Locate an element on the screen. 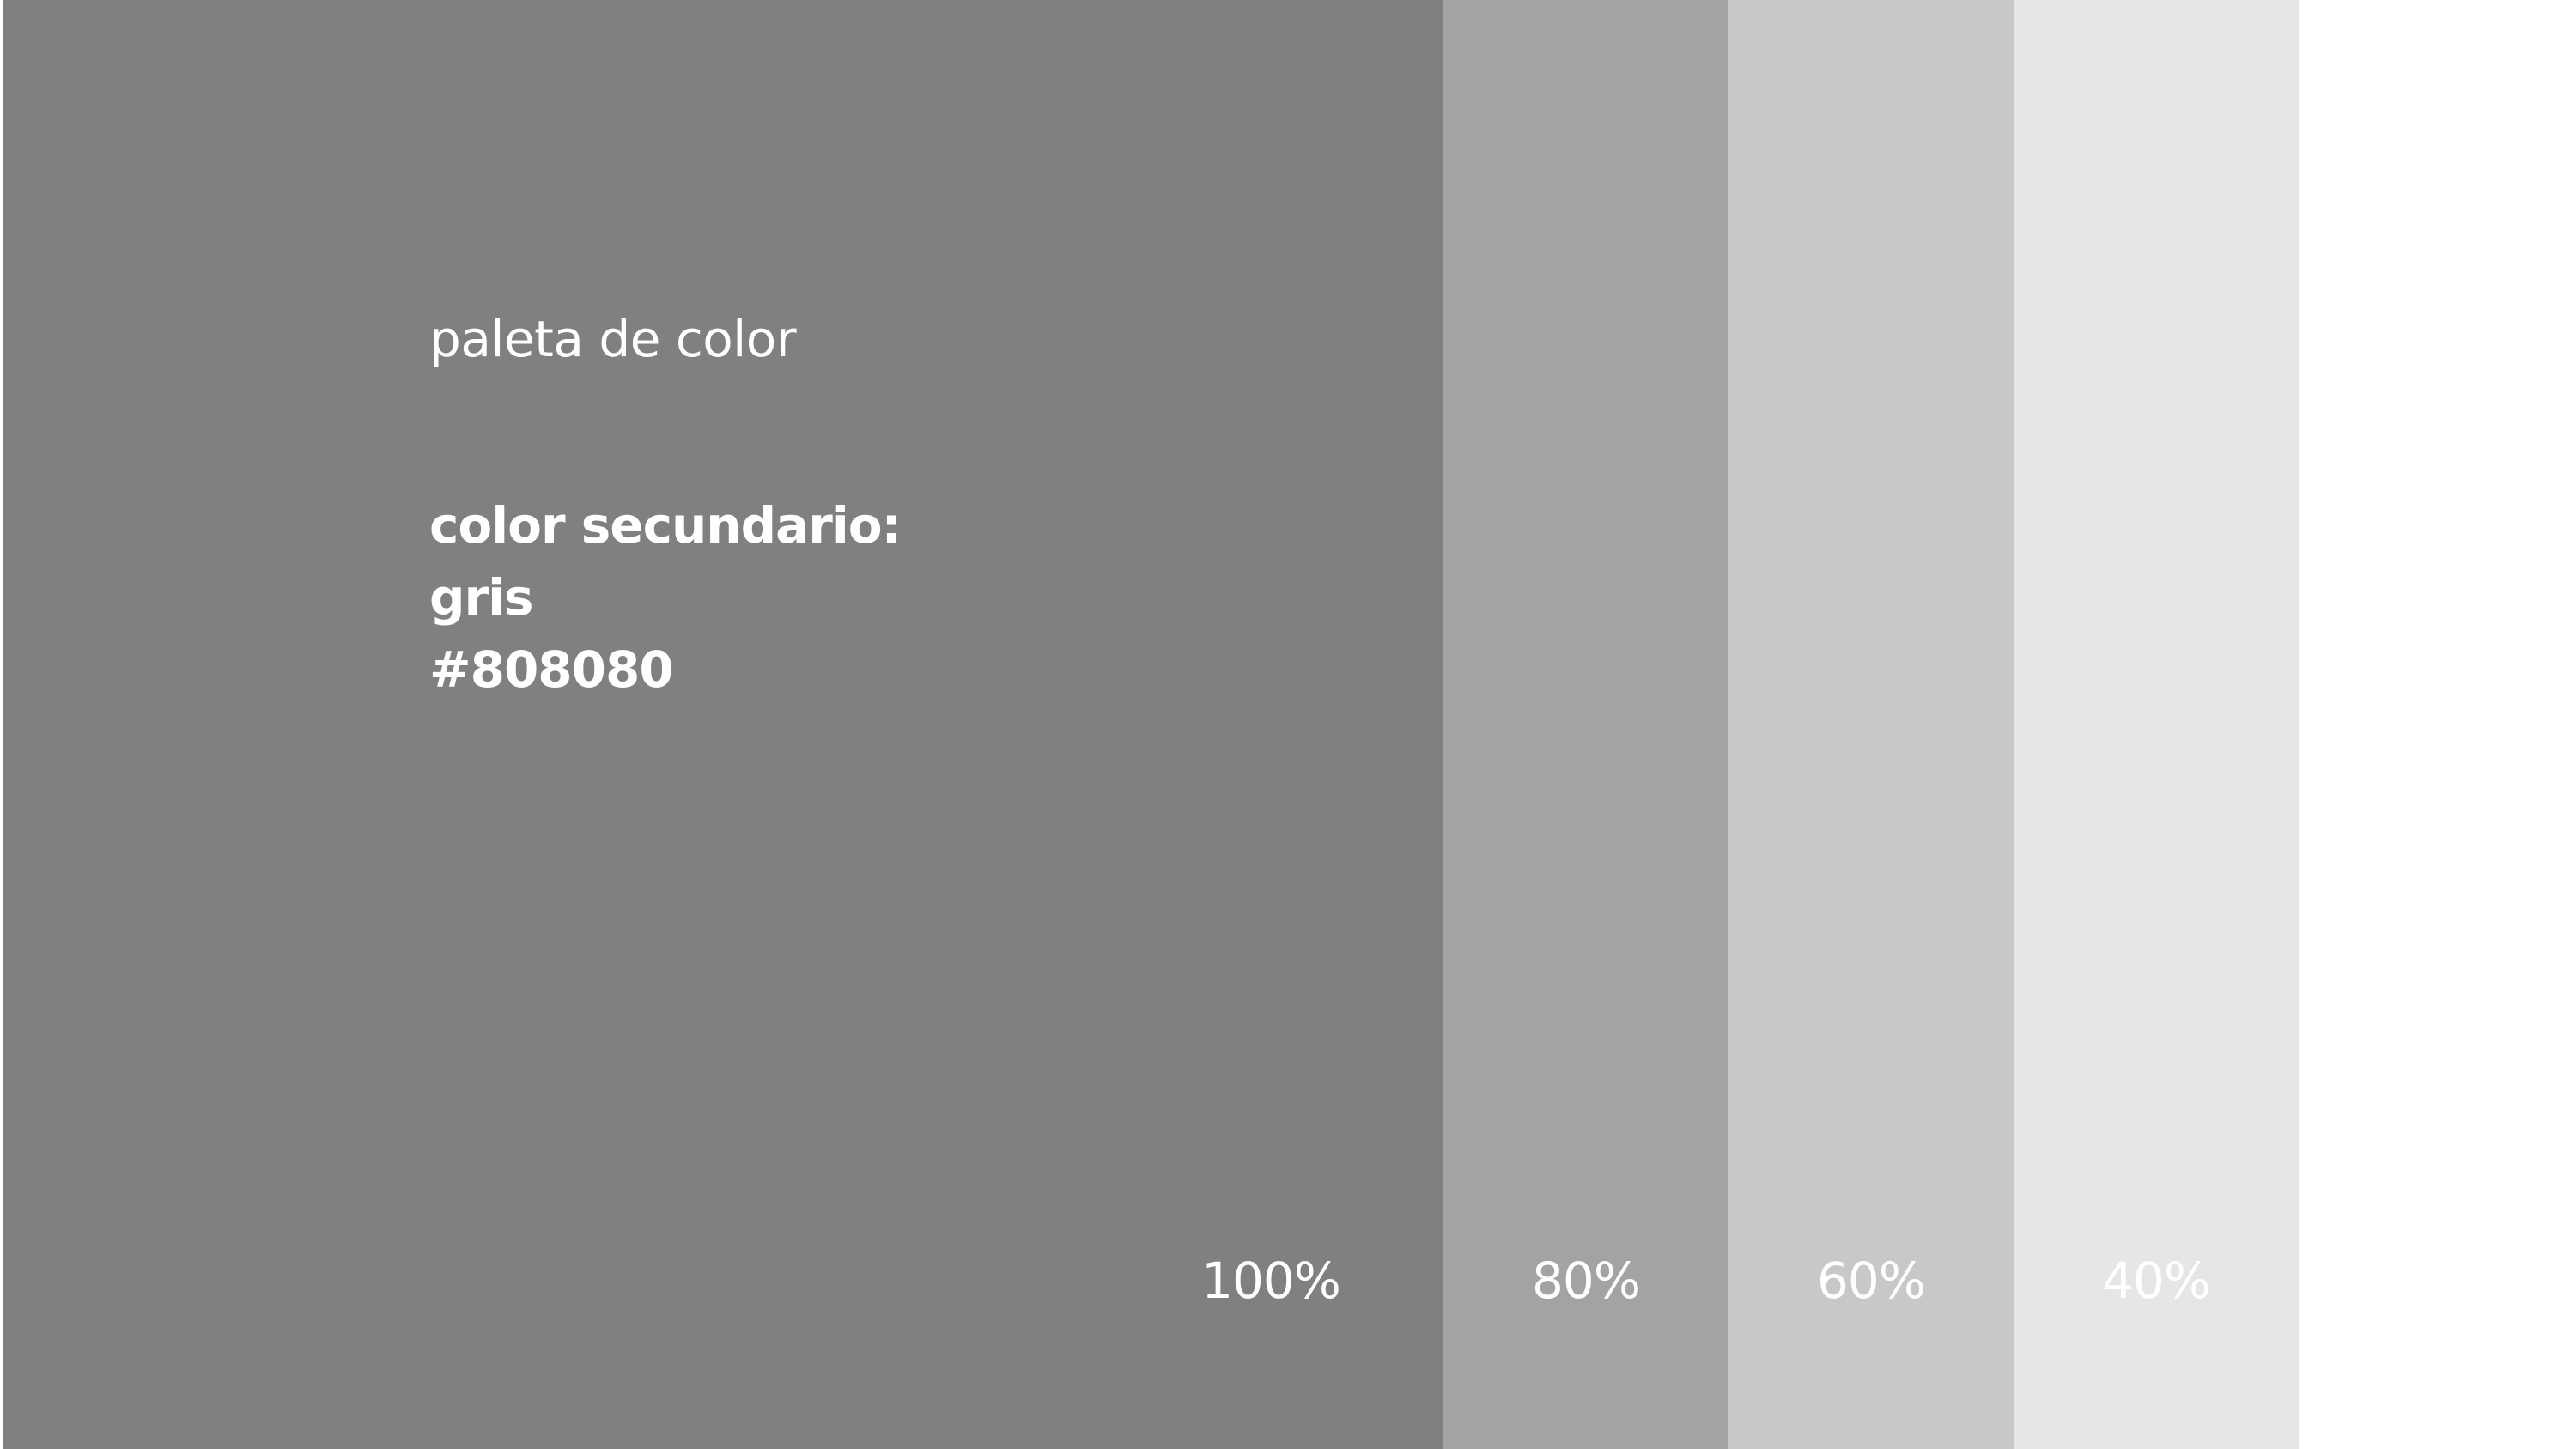 This screenshot has width=2576, height=1449. percent-label-80: 80% is located at coordinates (1587, 1281).